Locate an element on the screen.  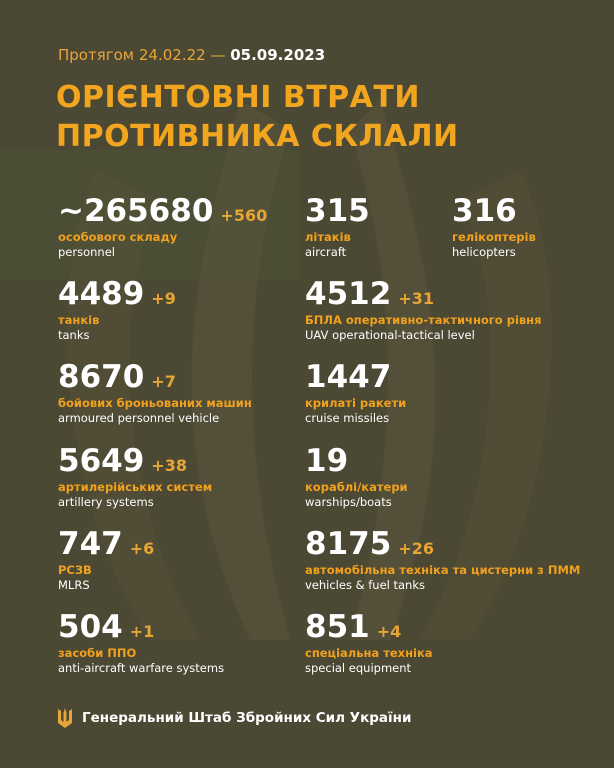
loss-value: 504 is located at coordinates (90, 627).